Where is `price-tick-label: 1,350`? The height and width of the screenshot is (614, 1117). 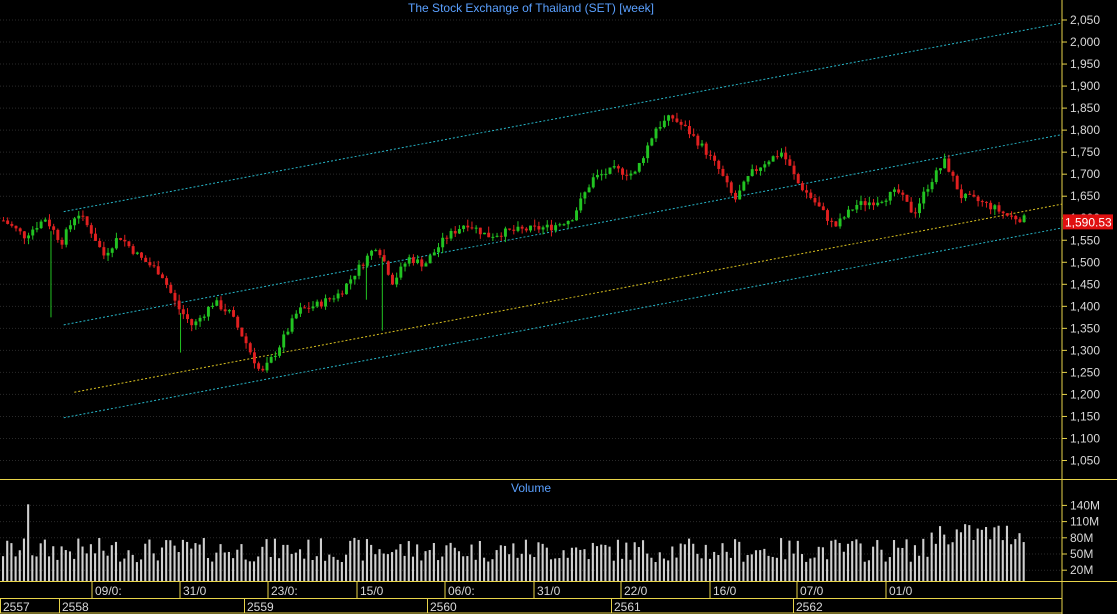 price-tick-label: 1,350 is located at coordinates (1085, 328).